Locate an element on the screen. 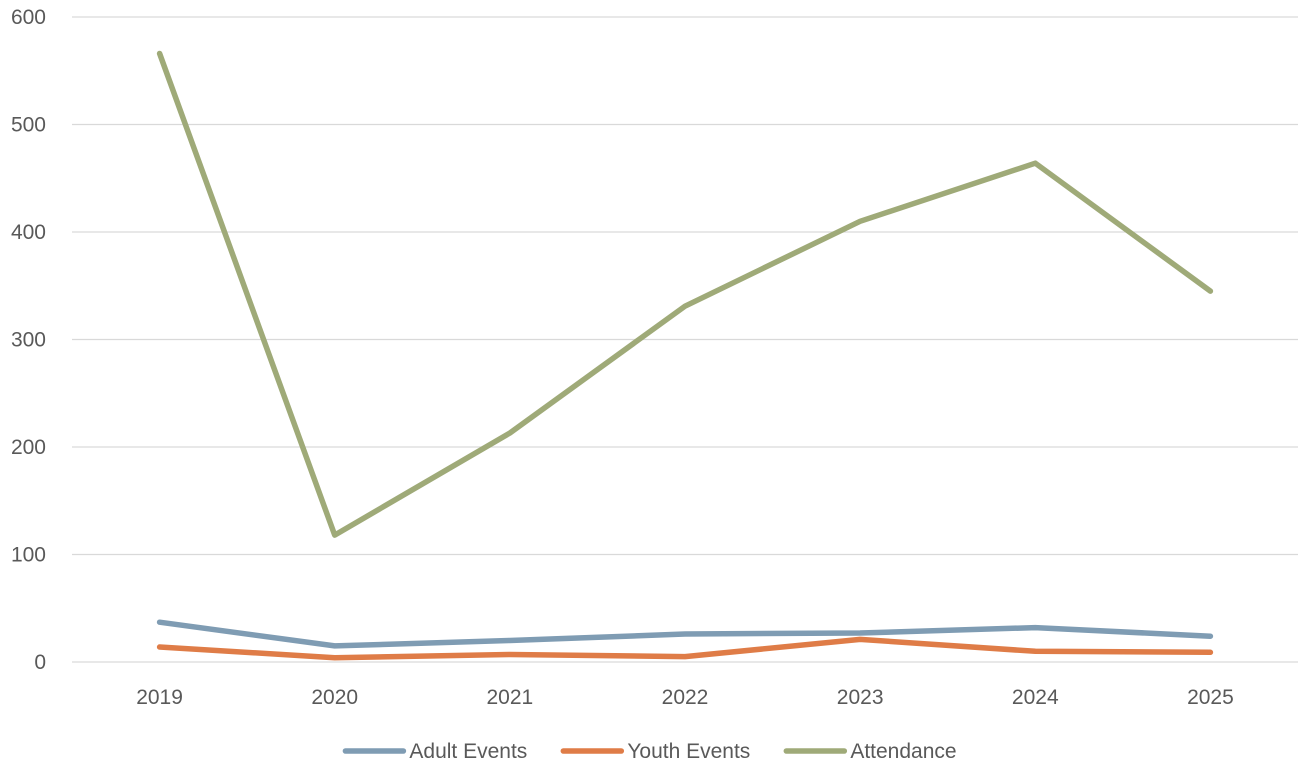  legend-label: Youth Events is located at coordinates (688, 751).